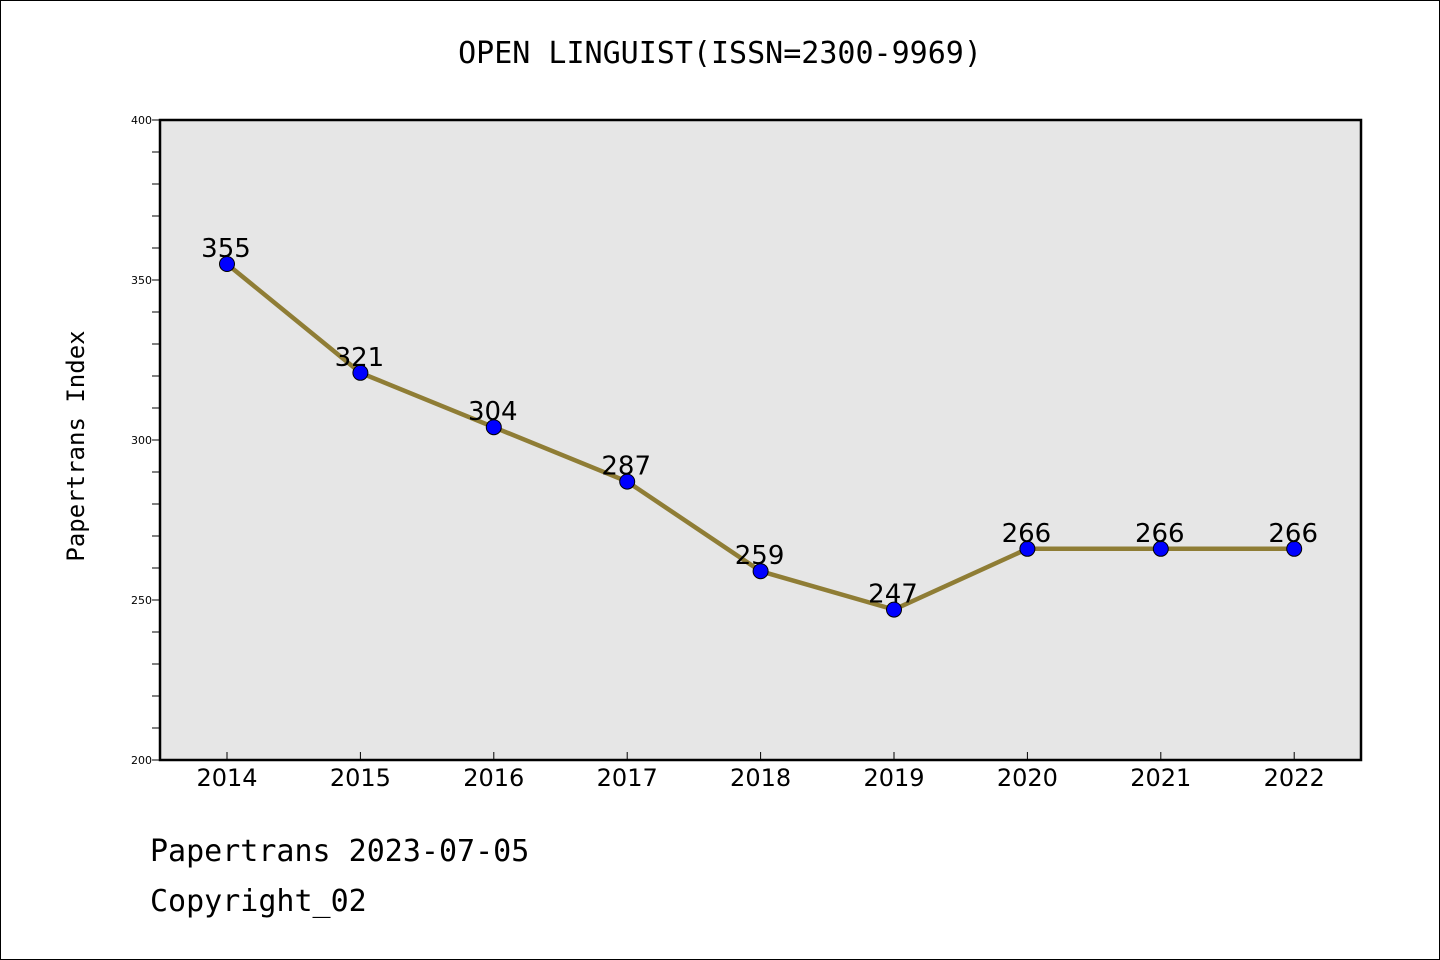  What do you see at coordinates (76, 445) in the screenshot?
I see `y-axis-label: Papertrans Index` at bounding box center [76, 445].